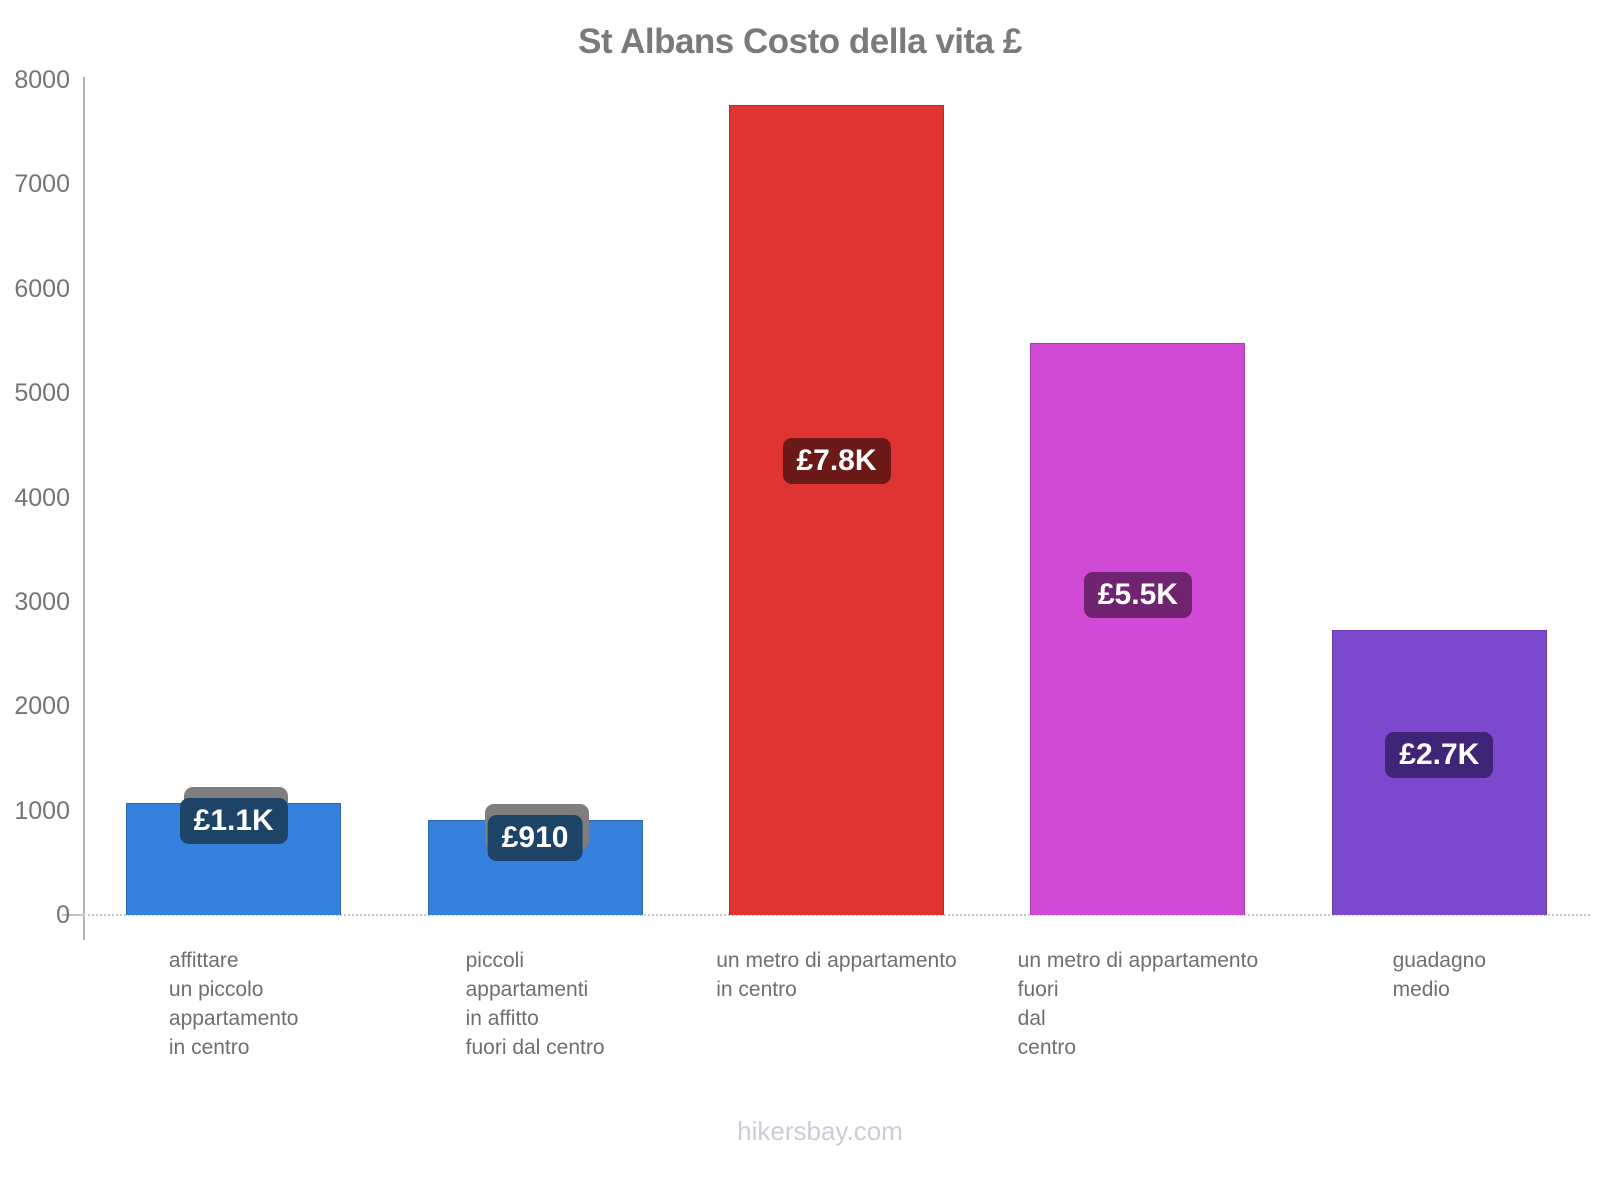 The height and width of the screenshot is (1200, 1600). I want to click on y-axis-label: 8000, so click(42, 80).